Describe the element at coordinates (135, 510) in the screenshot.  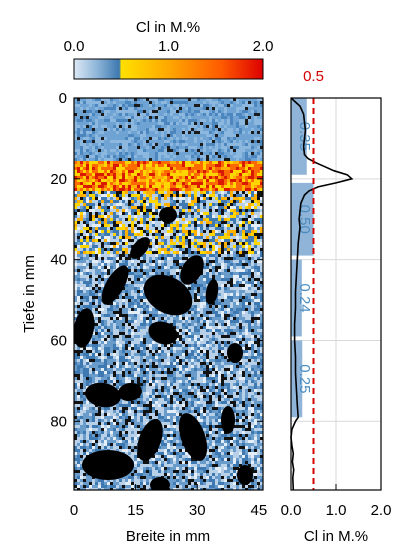
I see `heatmap-x-tick-label: 15` at that location.